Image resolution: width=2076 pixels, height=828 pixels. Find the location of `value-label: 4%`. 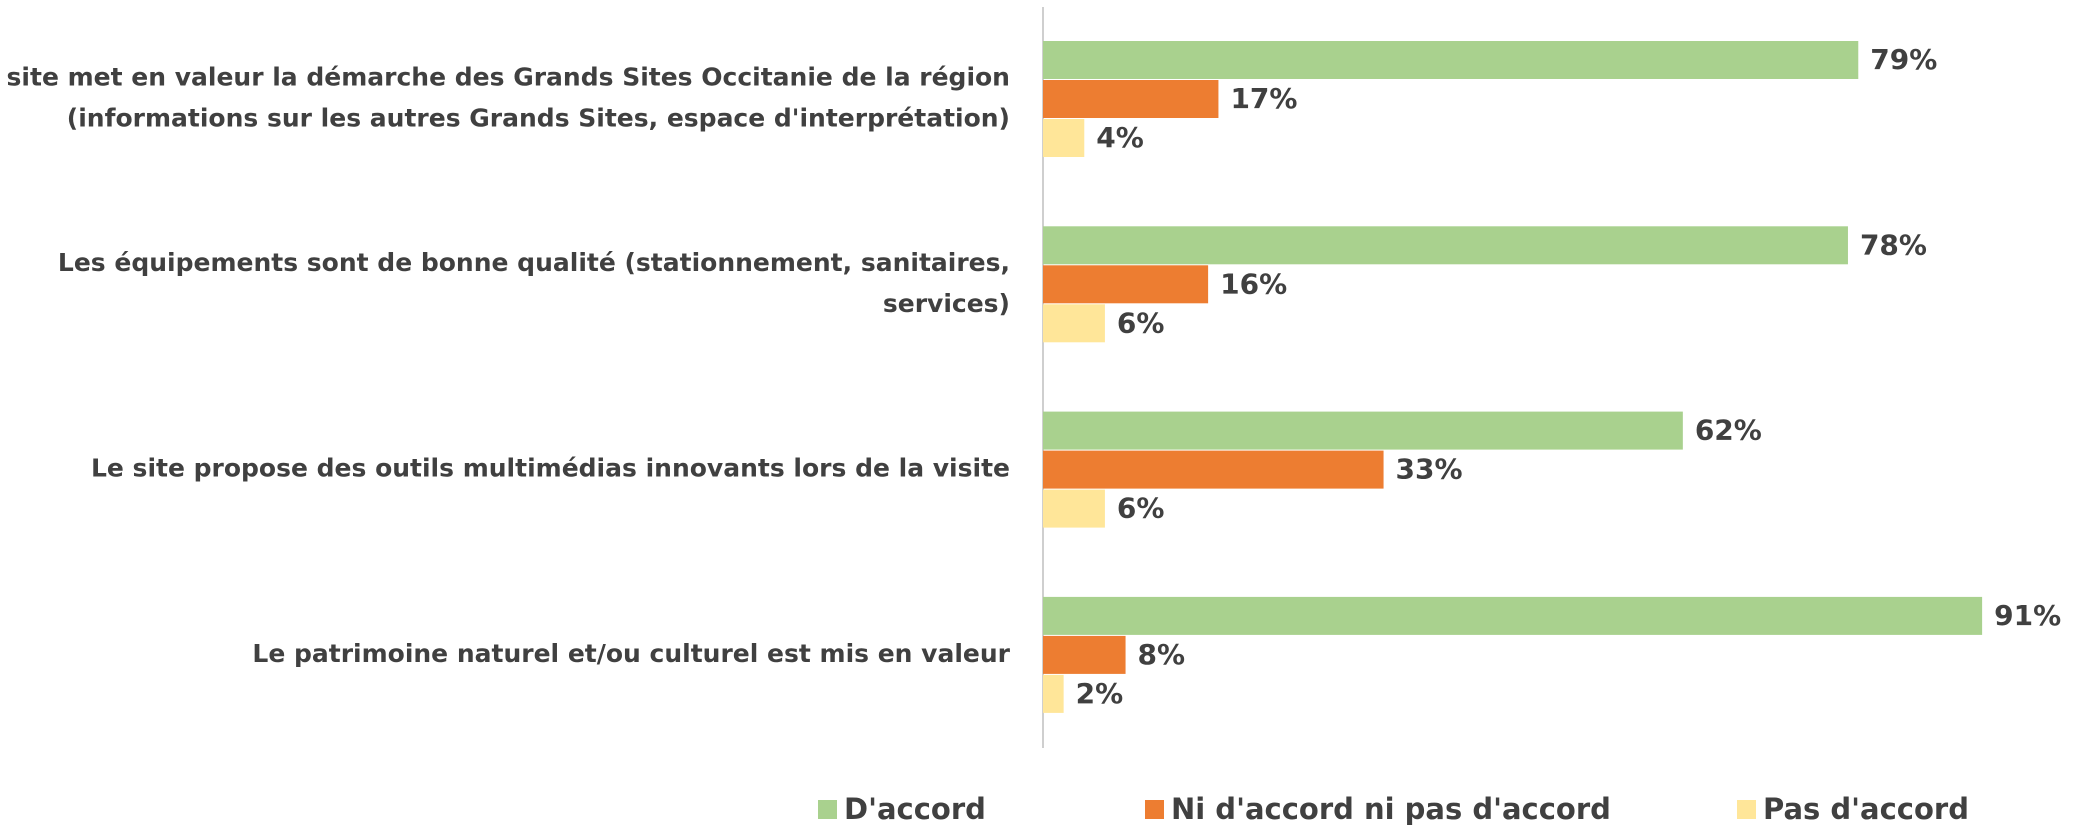

value-label: 4% is located at coordinates (1120, 137).